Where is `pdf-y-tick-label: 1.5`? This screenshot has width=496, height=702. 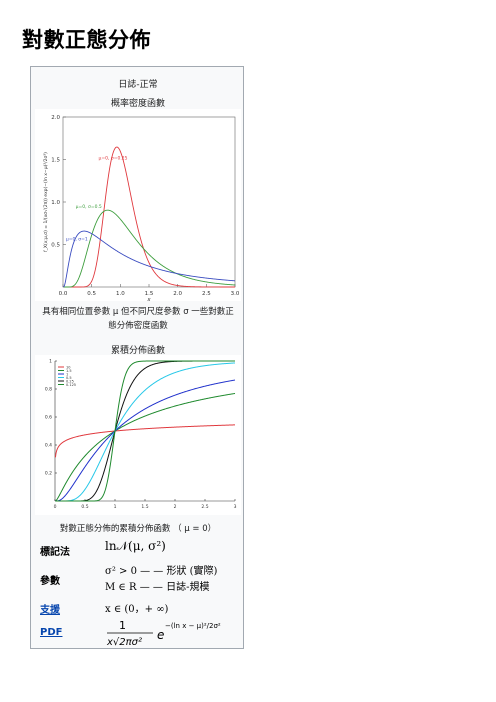
pdf-y-tick-label: 1.5 is located at coordinates (55, 161).